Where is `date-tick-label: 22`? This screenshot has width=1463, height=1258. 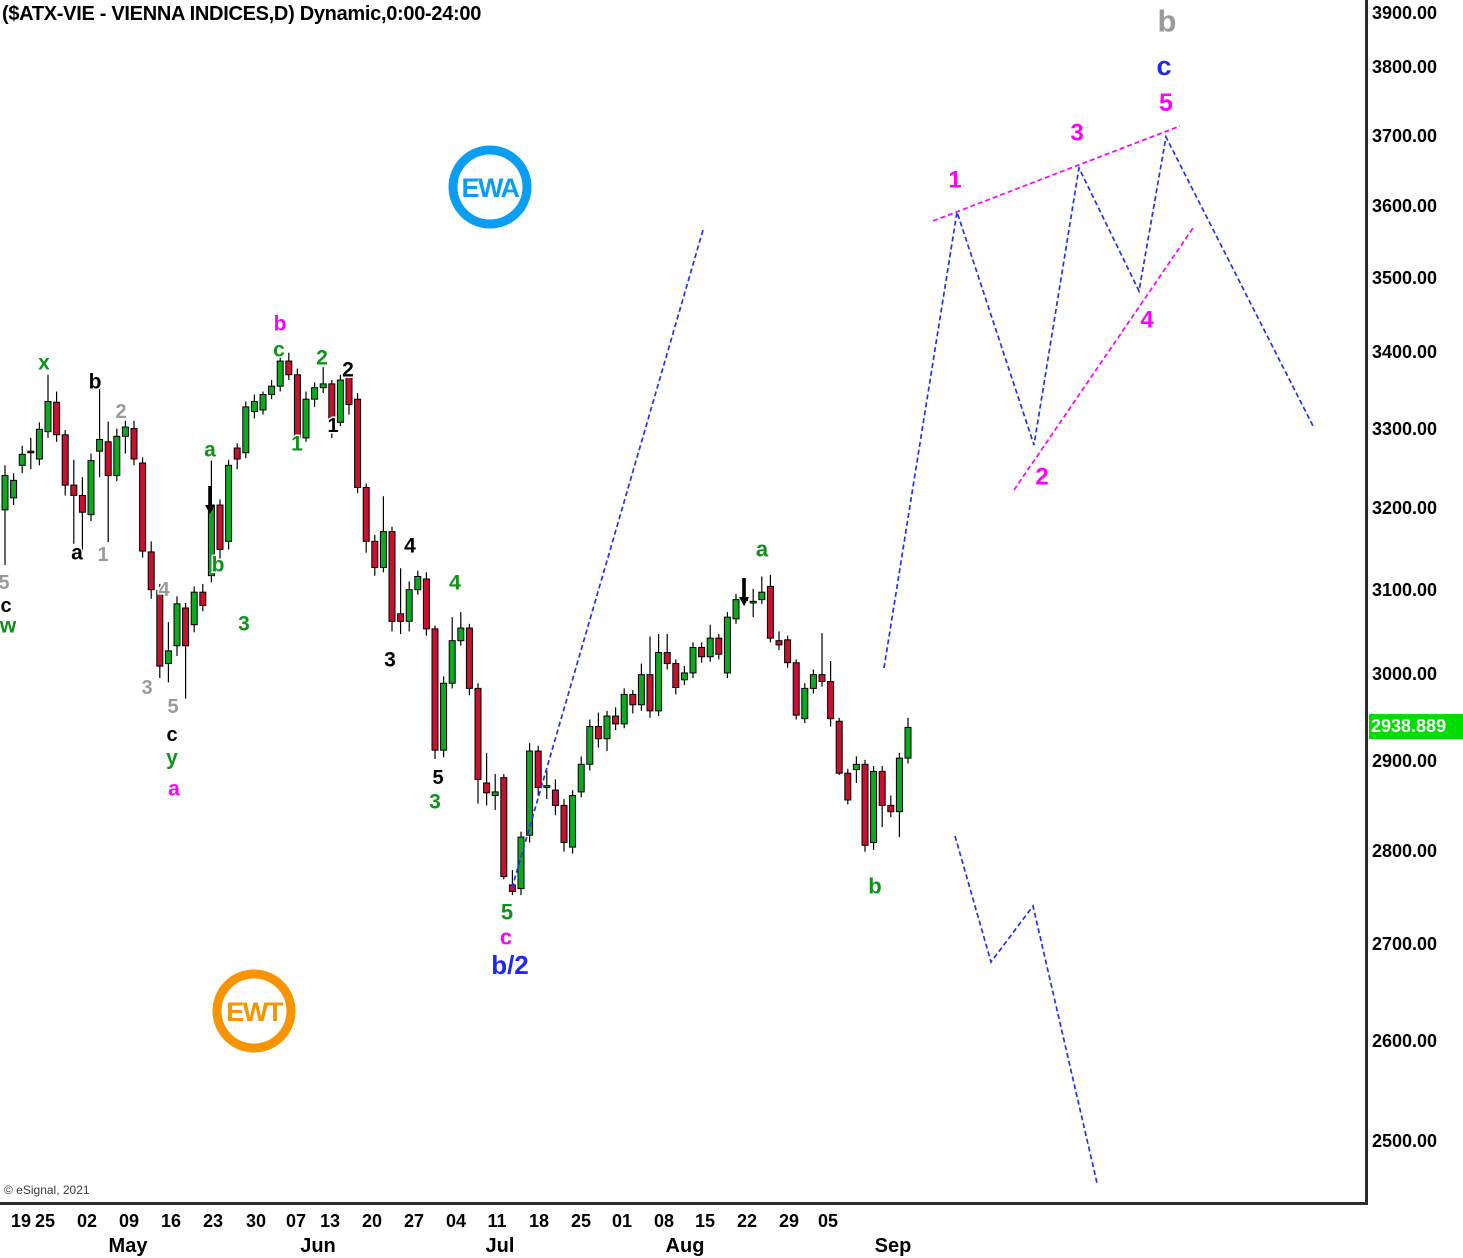 date-tick-label: 22 is located at coordinates (747, 1221).